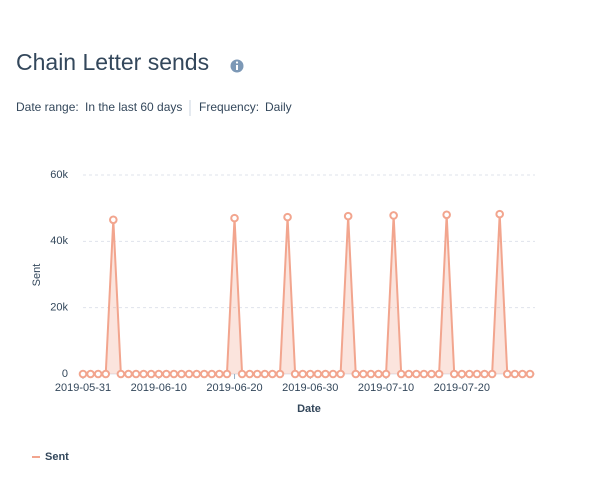  I want to click on y-tick-label: 20k, so click(59, 308).